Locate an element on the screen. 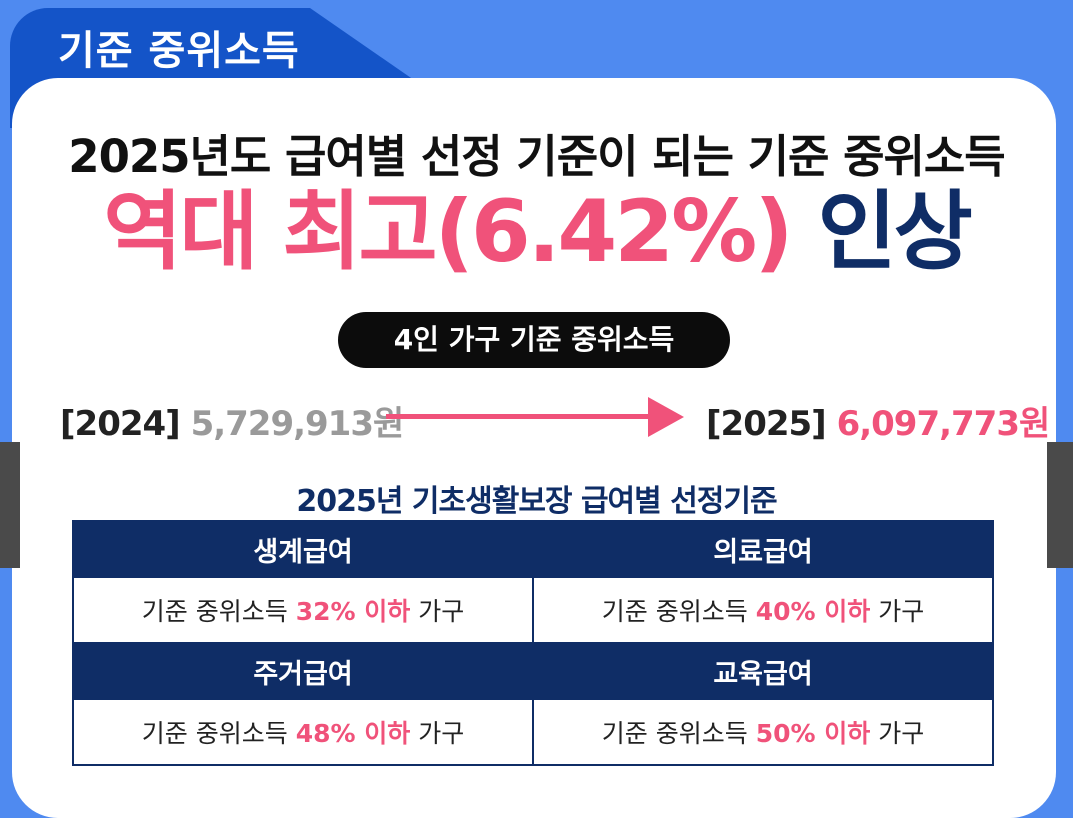 Image resolution: width=1073 pixels, height=818 pixels. criteria-percent: 40% 이하 is located at coordinates (813, 611).